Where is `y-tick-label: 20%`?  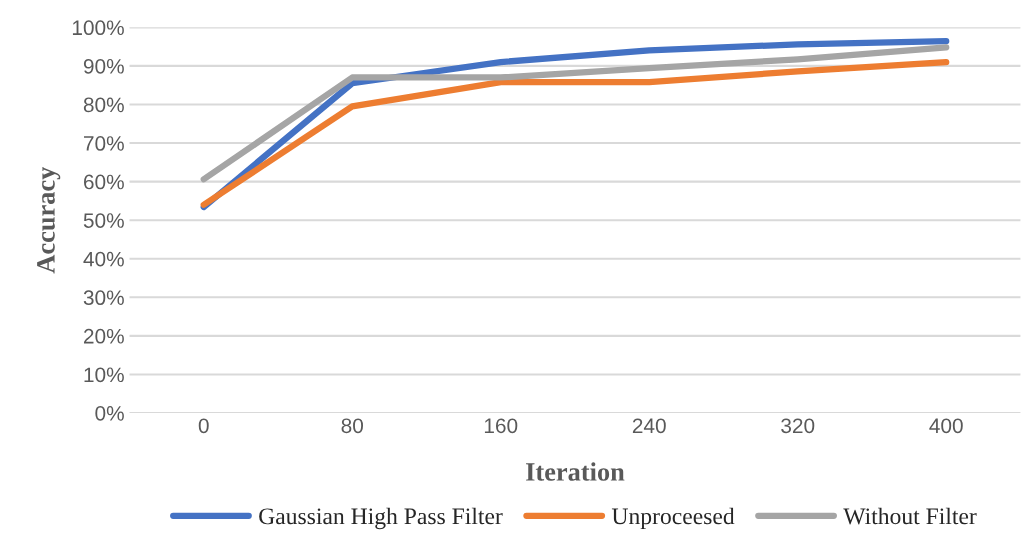 y-tick-label: 20% is located at coordinates (103, 336).